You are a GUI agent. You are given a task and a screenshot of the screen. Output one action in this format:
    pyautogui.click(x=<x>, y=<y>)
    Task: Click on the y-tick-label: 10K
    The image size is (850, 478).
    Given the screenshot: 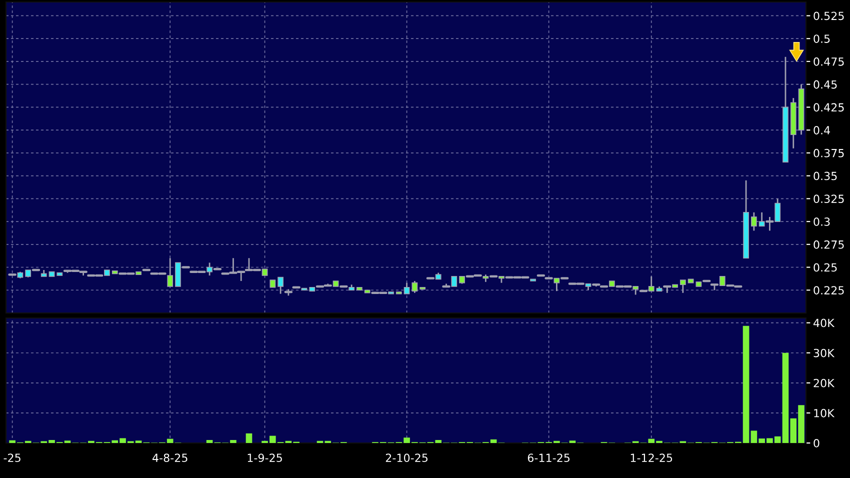 What is the action you would take?
    pyautogui.click(x=824, y=413)
    